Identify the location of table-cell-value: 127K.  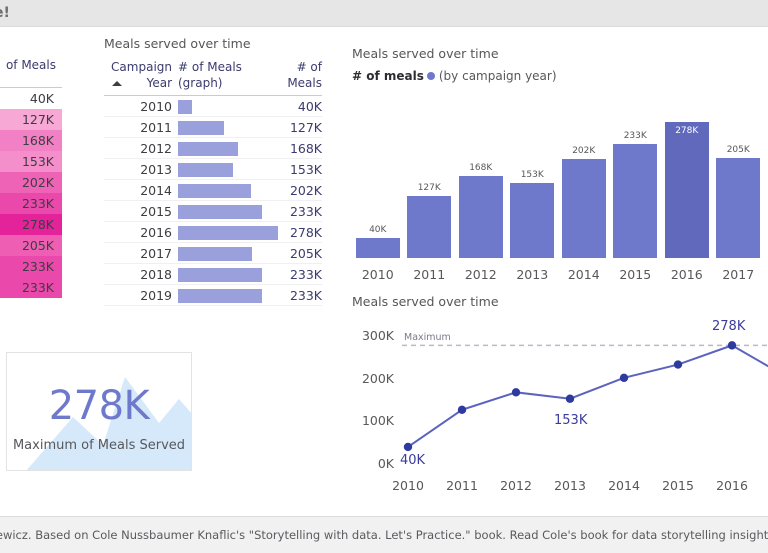
(305, 127).